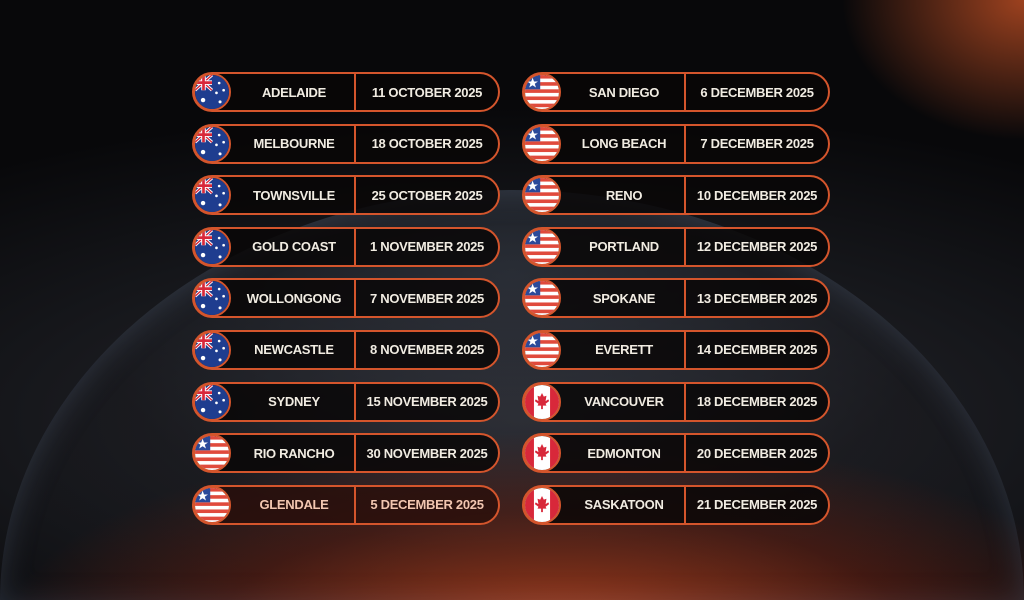  Describe the element at coordinates (757, 350) in the screenshot. I see `event-date: 14 DECEMBER 2025` at that location.